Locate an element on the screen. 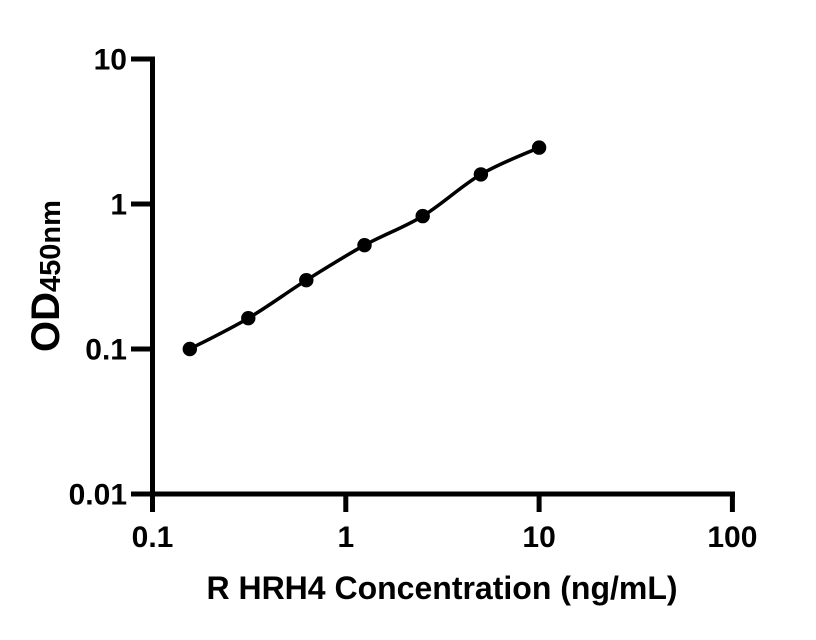 The height and width of the screenshot is (640, 816). y-tick-labels: 0.01 0.1 1 10 is located at coordinates (98, 278).